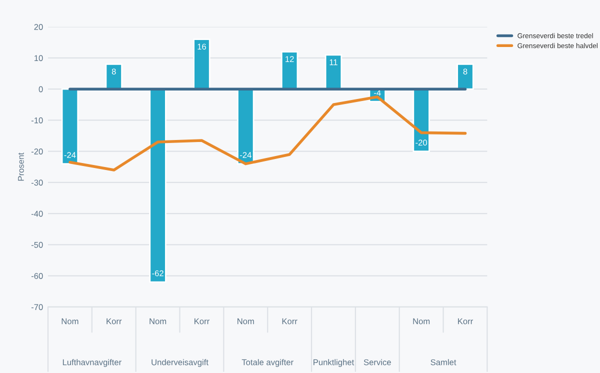  I want to click on y-tick-label: -10, so click(37, 120).